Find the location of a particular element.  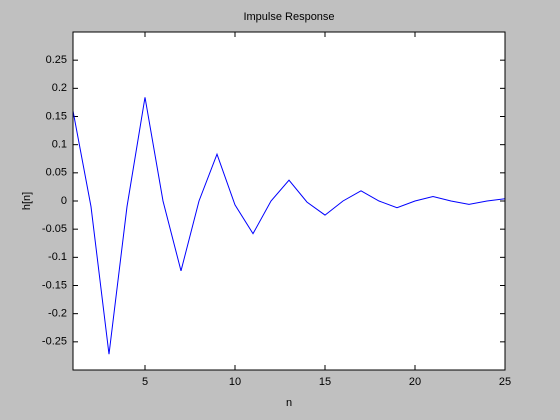

x-tick-label: 10 is located at coordinates (235, 382).